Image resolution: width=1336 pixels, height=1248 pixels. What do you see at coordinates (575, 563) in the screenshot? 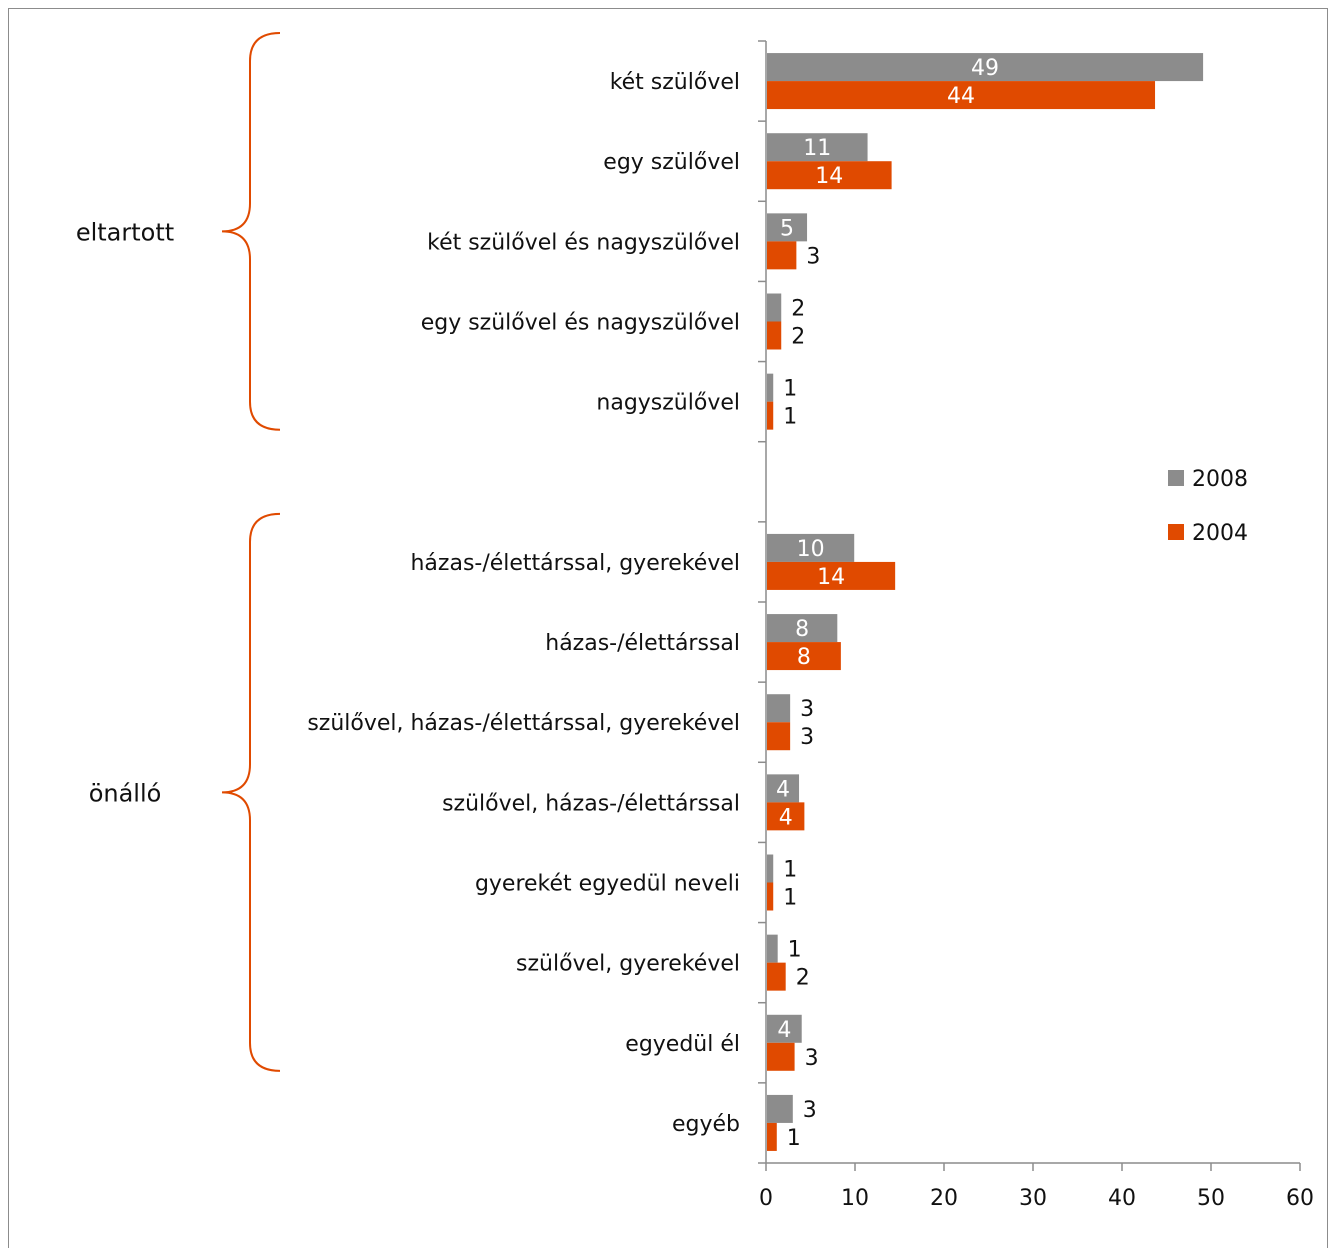
I see `category-label: házas-/élettárssal, gyerekével` at bounding box center [575, 563].